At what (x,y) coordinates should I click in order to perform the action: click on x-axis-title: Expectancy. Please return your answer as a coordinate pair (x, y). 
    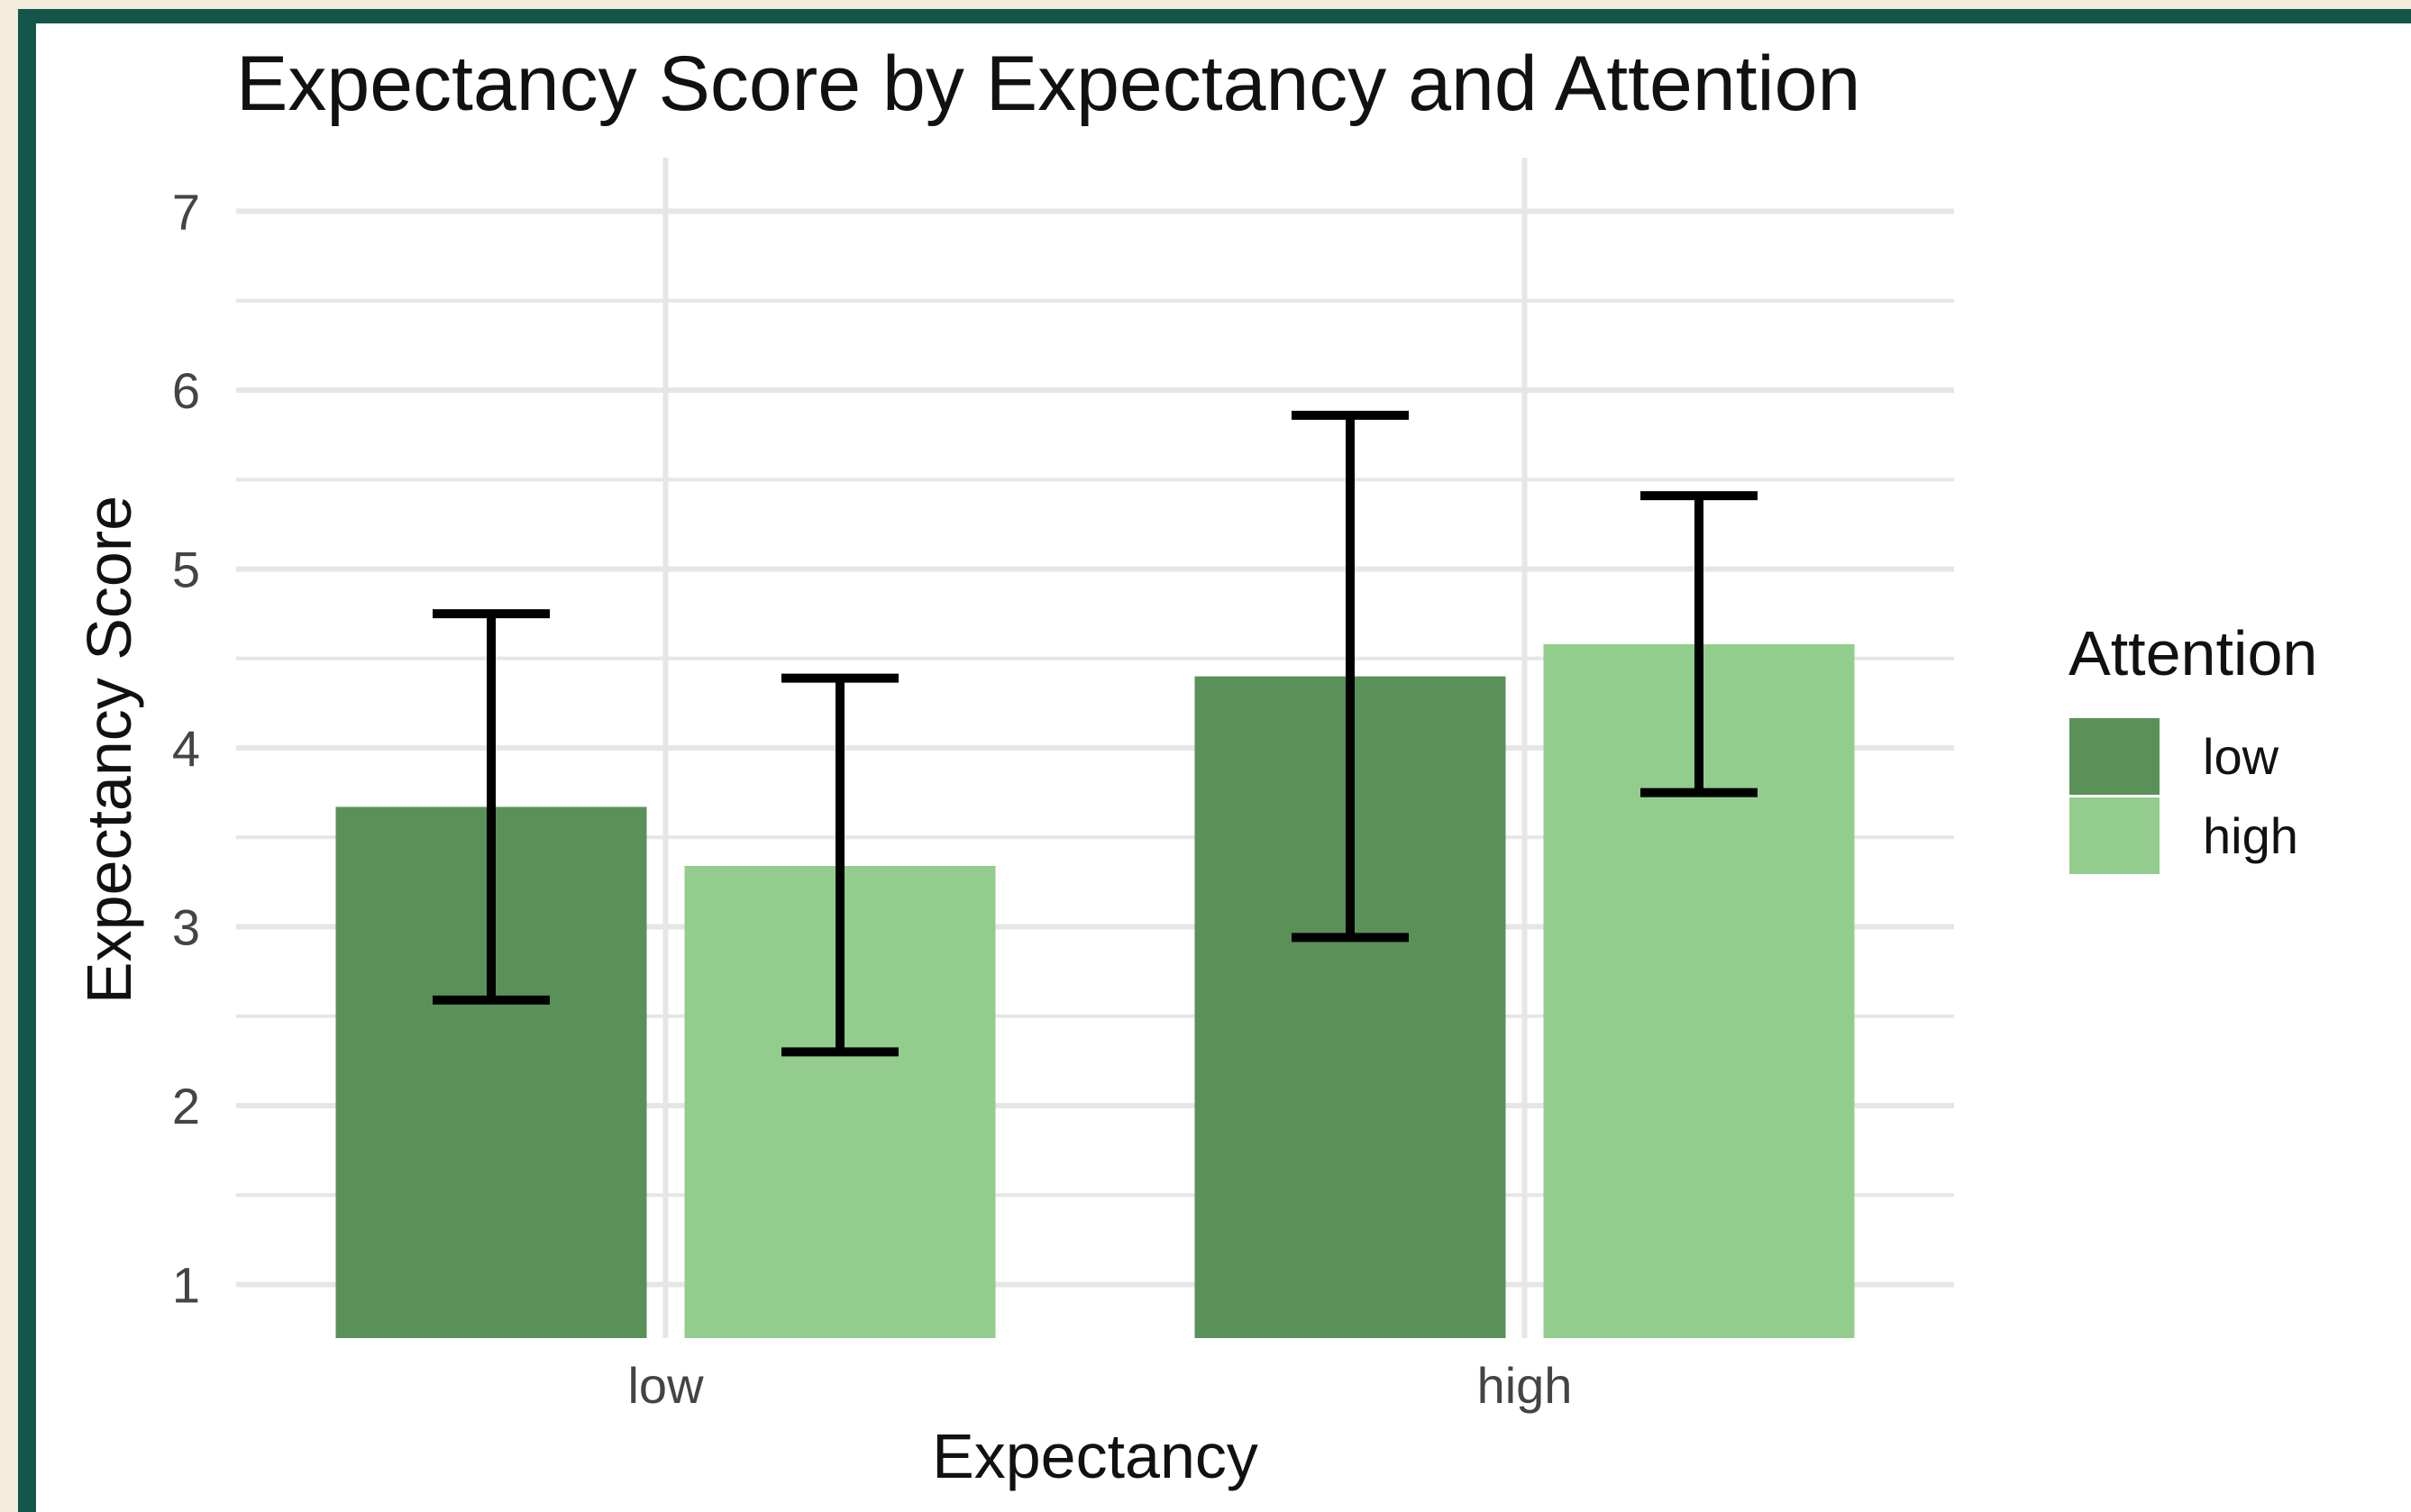
    Looking at the image, I should click on (1095, 1456).